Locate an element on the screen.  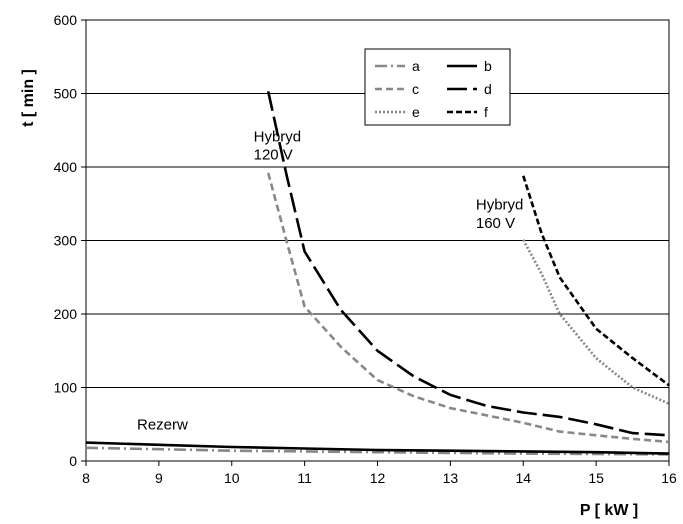
y-tick-label: 100 is located at coordinates (66, 388).